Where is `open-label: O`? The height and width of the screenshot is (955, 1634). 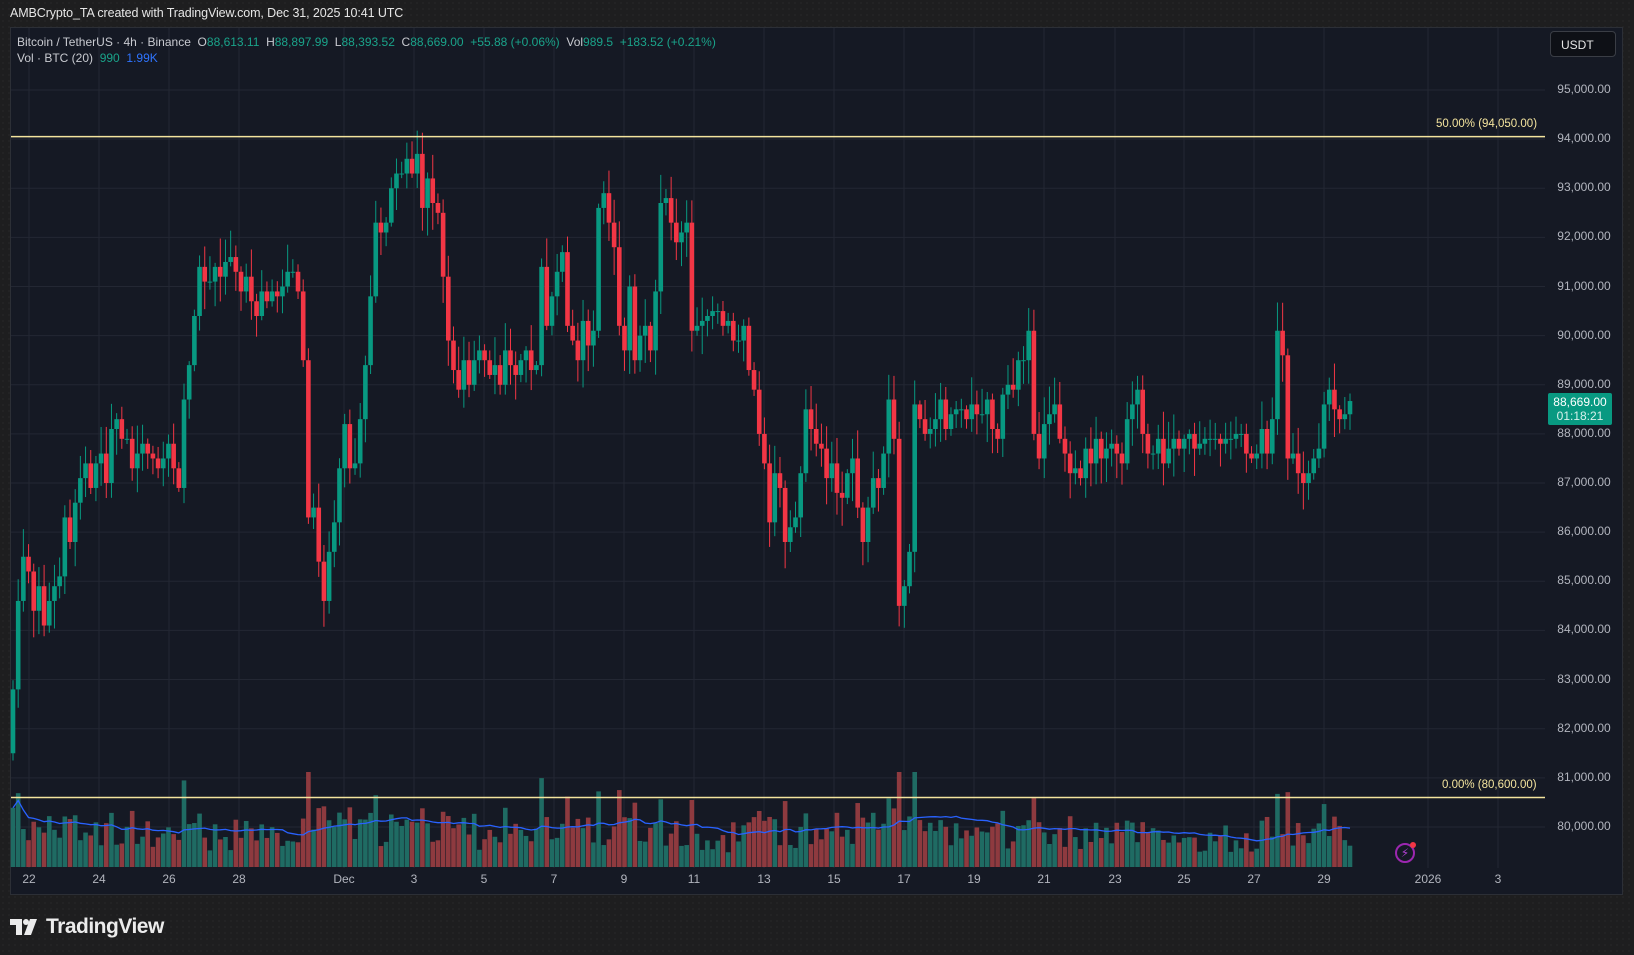 open-label: O is located at coordinates (202, 42).